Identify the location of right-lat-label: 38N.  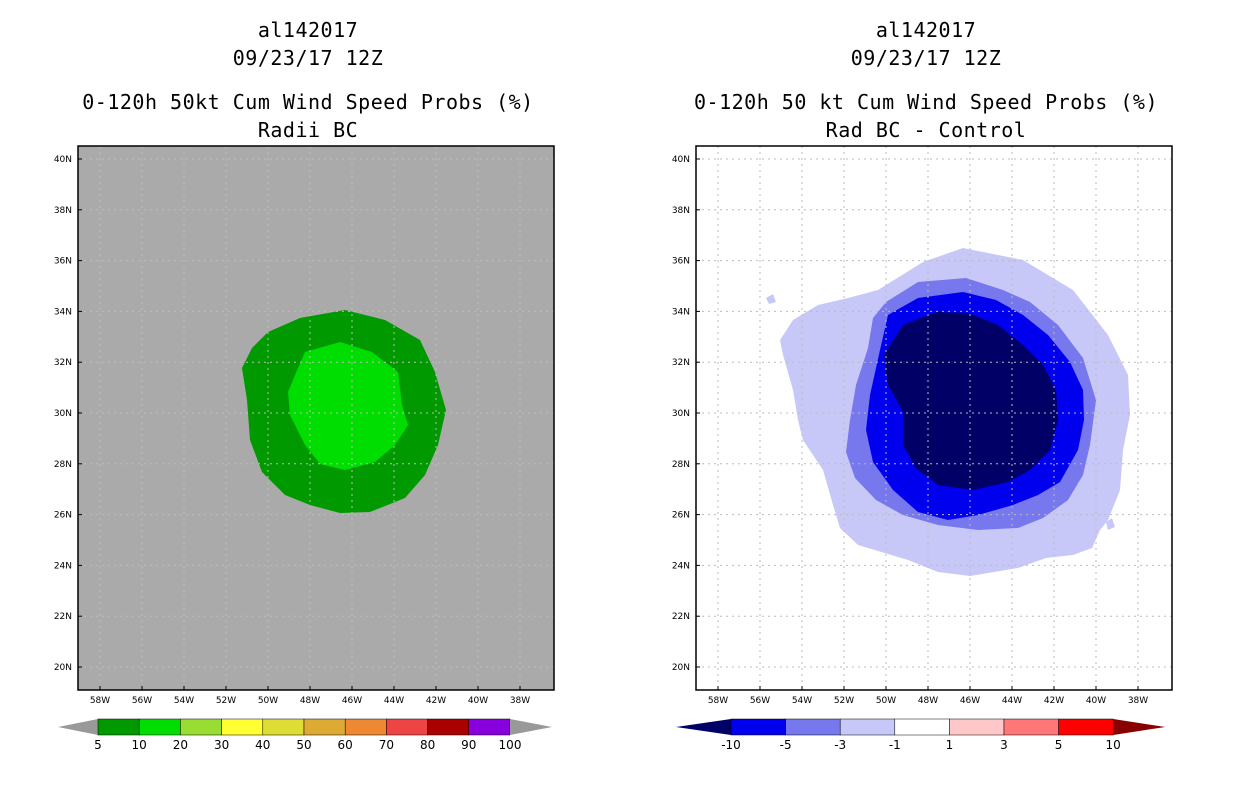
(681, 211).